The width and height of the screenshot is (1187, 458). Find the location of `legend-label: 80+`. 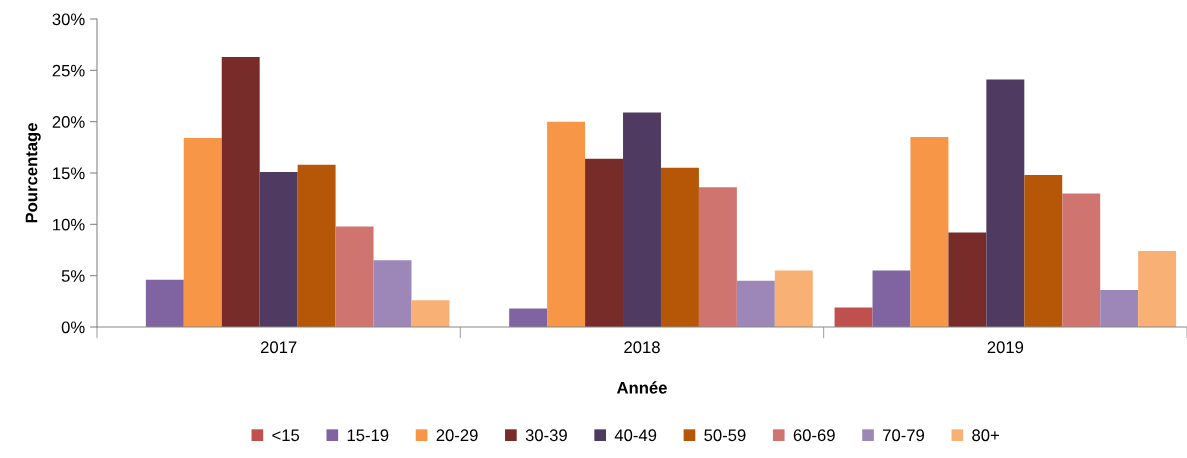

legend-label: 80+ is located at coordinates (985, 435).